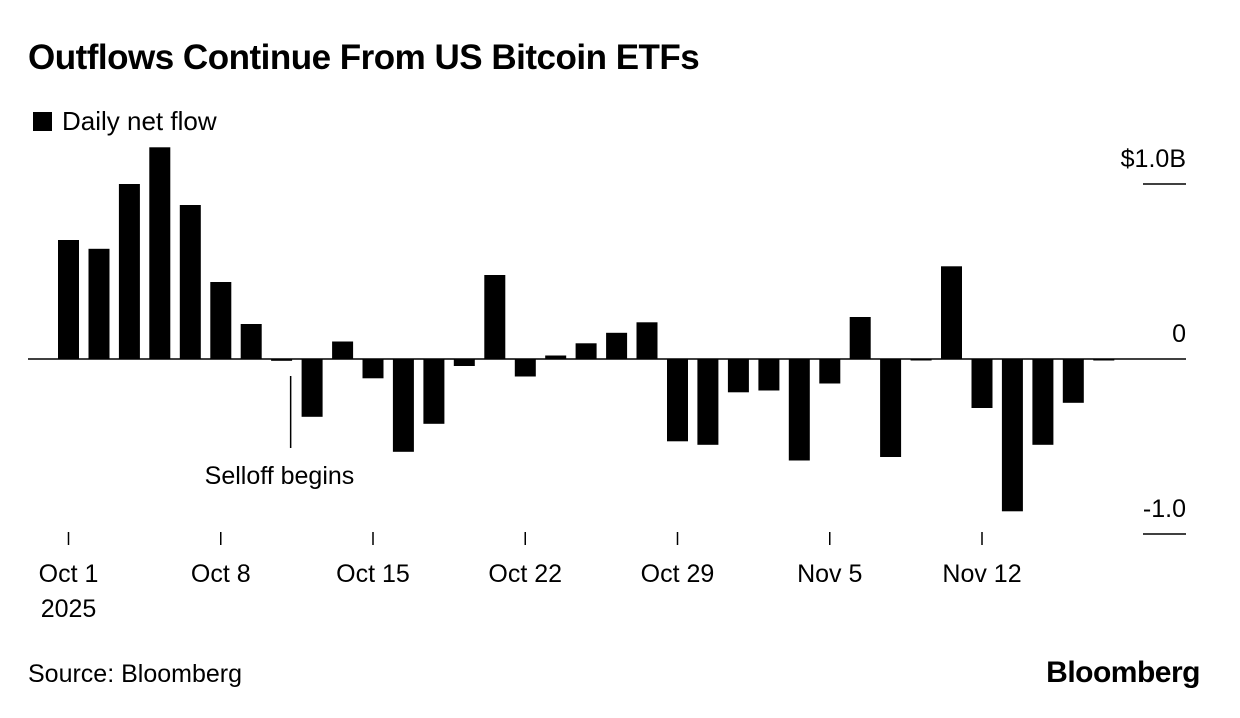 The height and width of the screenshot is (718, 1240). What do you see at coordinates (1164, 509) in the screenshot?
I see `y-tick-label: -1.0` at bounding box center [1164, 509].